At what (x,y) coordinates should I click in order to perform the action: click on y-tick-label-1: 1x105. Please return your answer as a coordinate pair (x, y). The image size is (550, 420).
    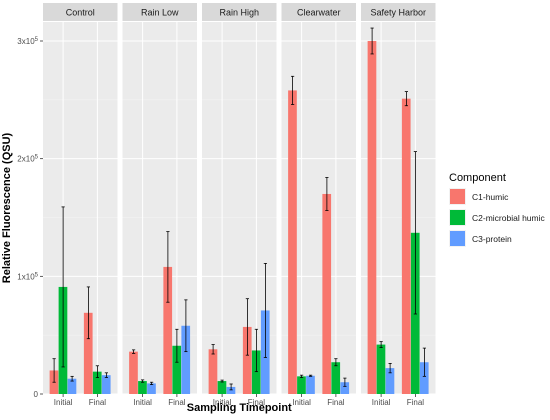
    Looking at the image, I should click on (27, 276).